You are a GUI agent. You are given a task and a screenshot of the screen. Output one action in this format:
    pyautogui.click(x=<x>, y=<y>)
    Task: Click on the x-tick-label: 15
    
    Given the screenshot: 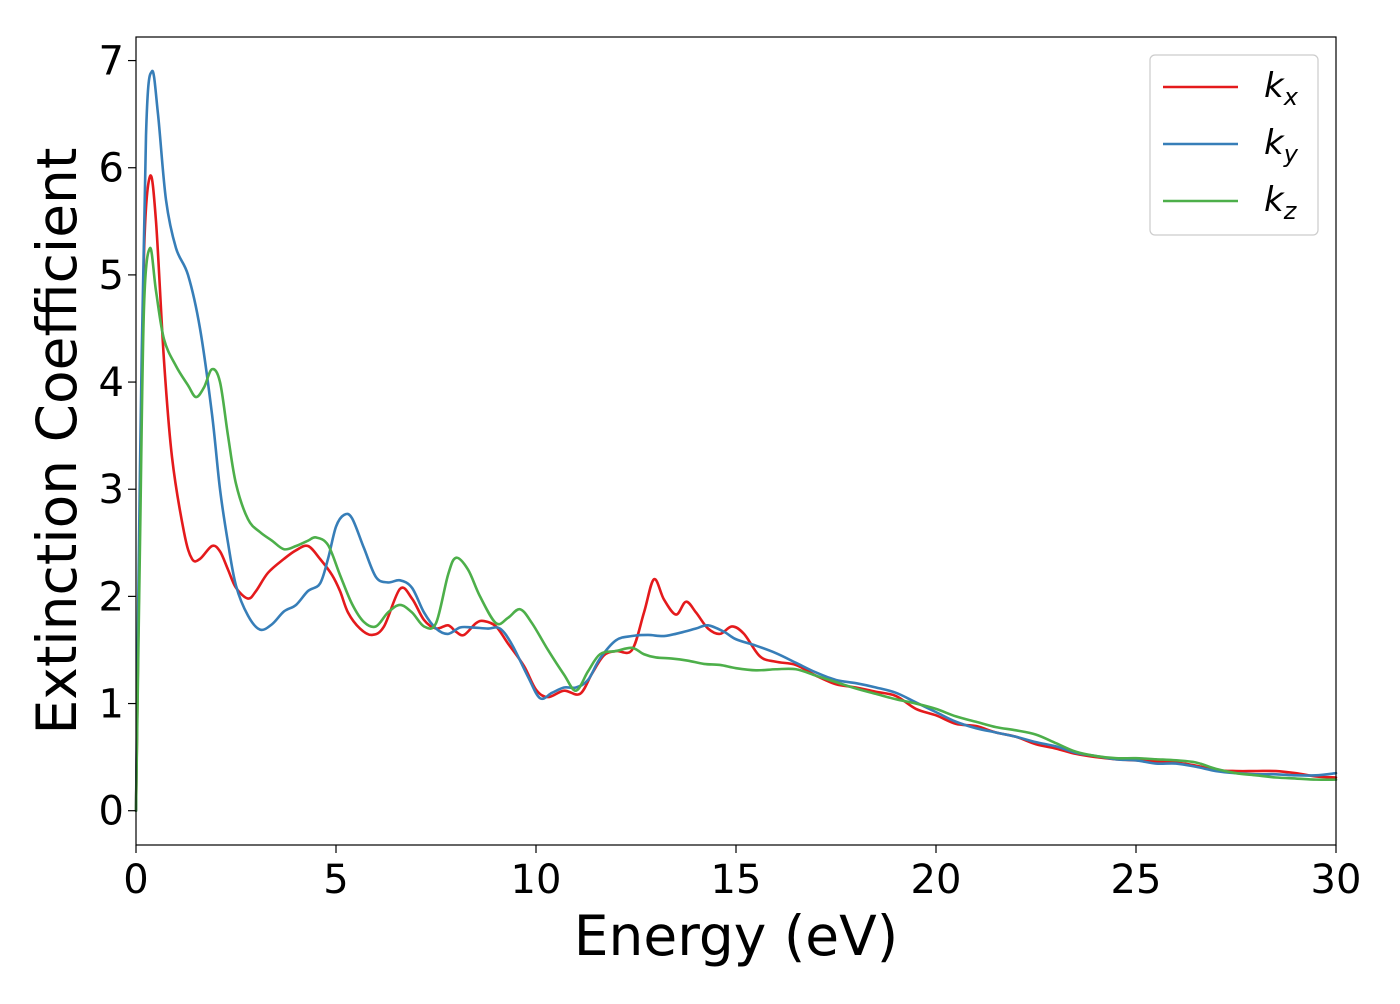 What is the action you would take?
    pyautogui.click(x=736, y=880)
    